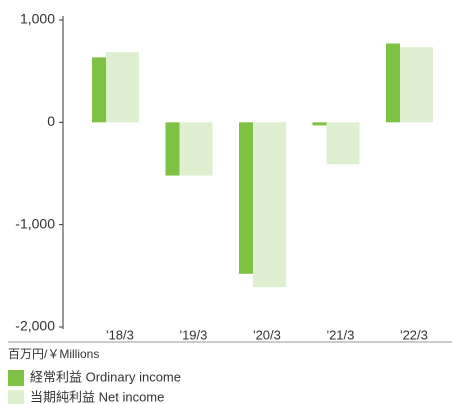  Describe the element at coordinates (97, 396) in the screenshot. I see `legend-label: 当期純利益 Net income` at that location.